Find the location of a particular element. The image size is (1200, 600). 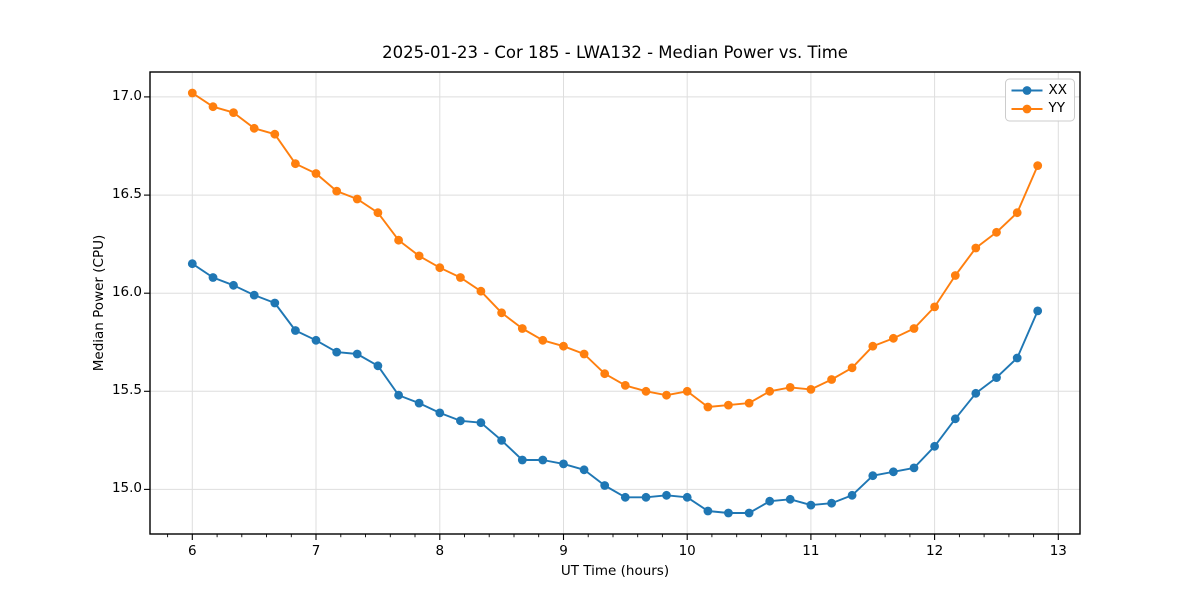

x-axis-label: UT Time (hours) is located at coordinates (615, 571).